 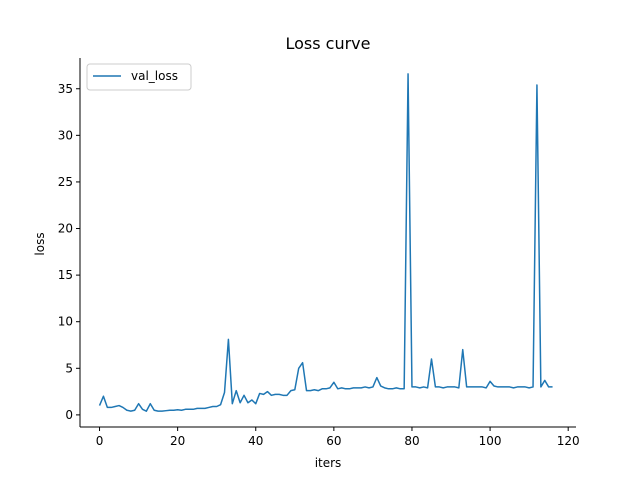 I want to click on x-tick-label: 0, so click(x=100, y=441).